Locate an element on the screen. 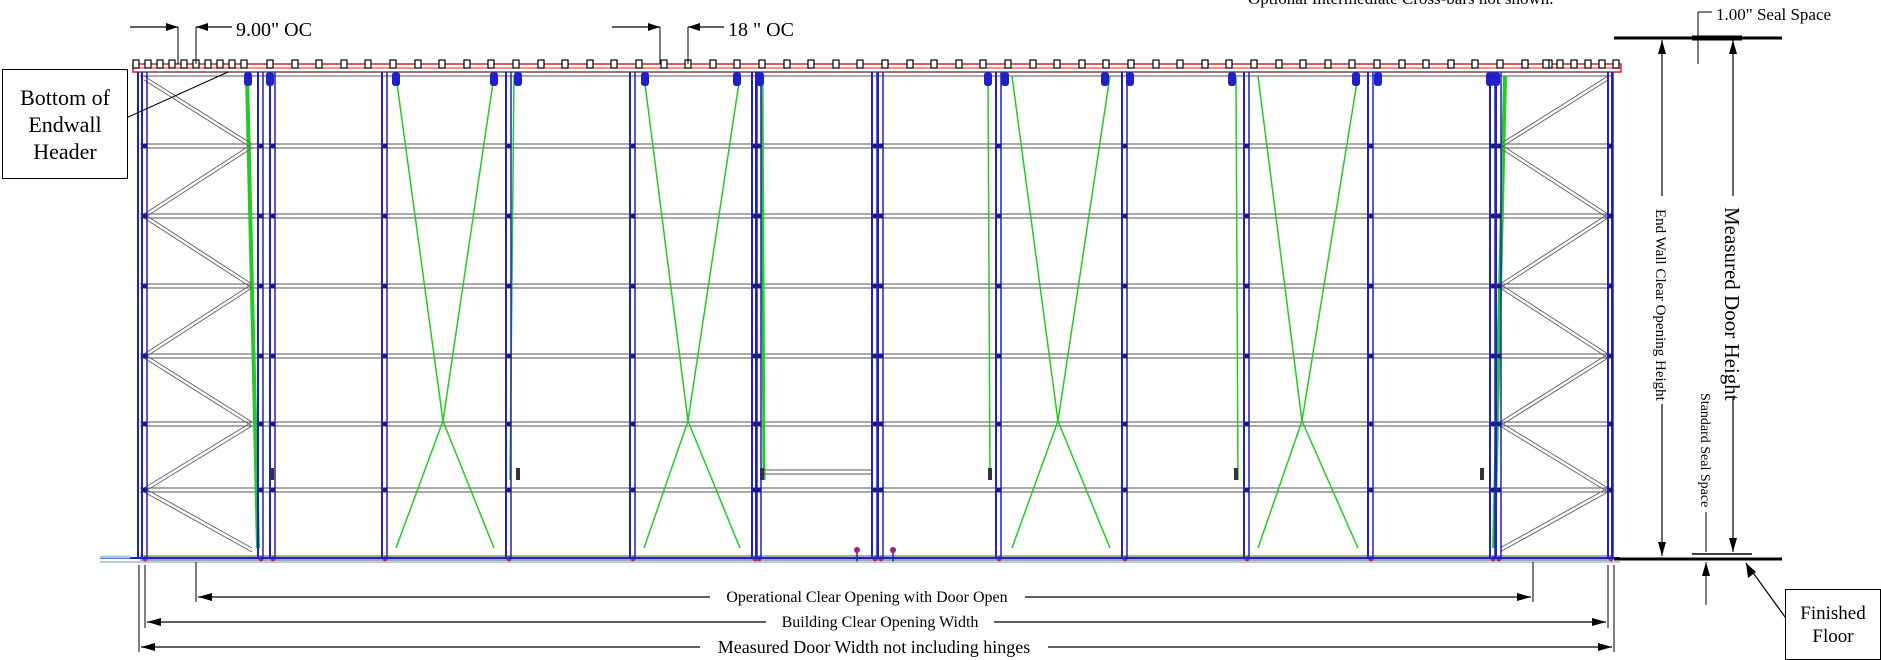  building-label: Building Clear Opening Width is located at coordinates (880, 622).